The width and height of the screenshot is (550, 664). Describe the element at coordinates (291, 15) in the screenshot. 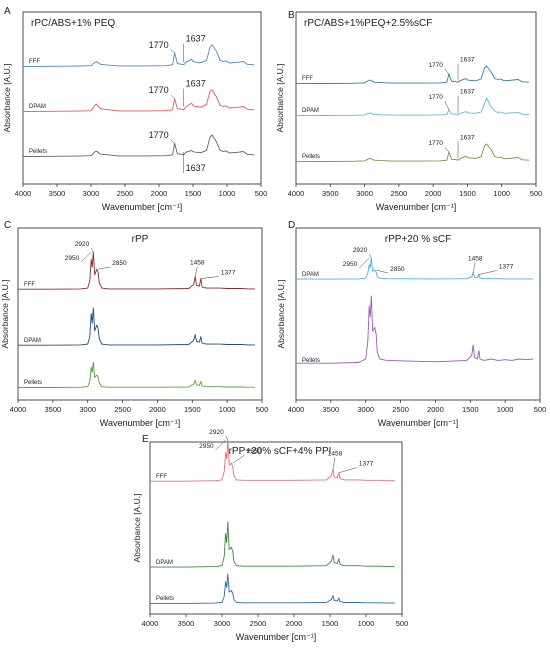

I see `panel-letter: B` at that location.